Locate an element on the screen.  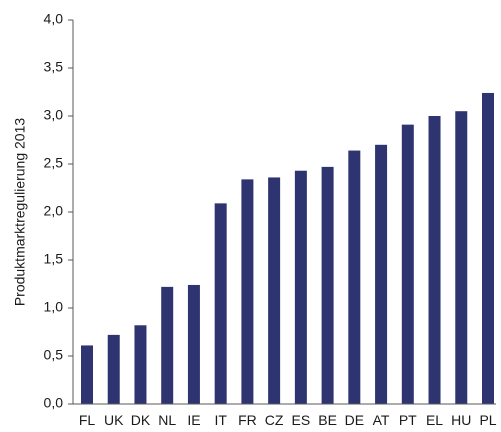
bar-uk is located at coordinates (113, 369).